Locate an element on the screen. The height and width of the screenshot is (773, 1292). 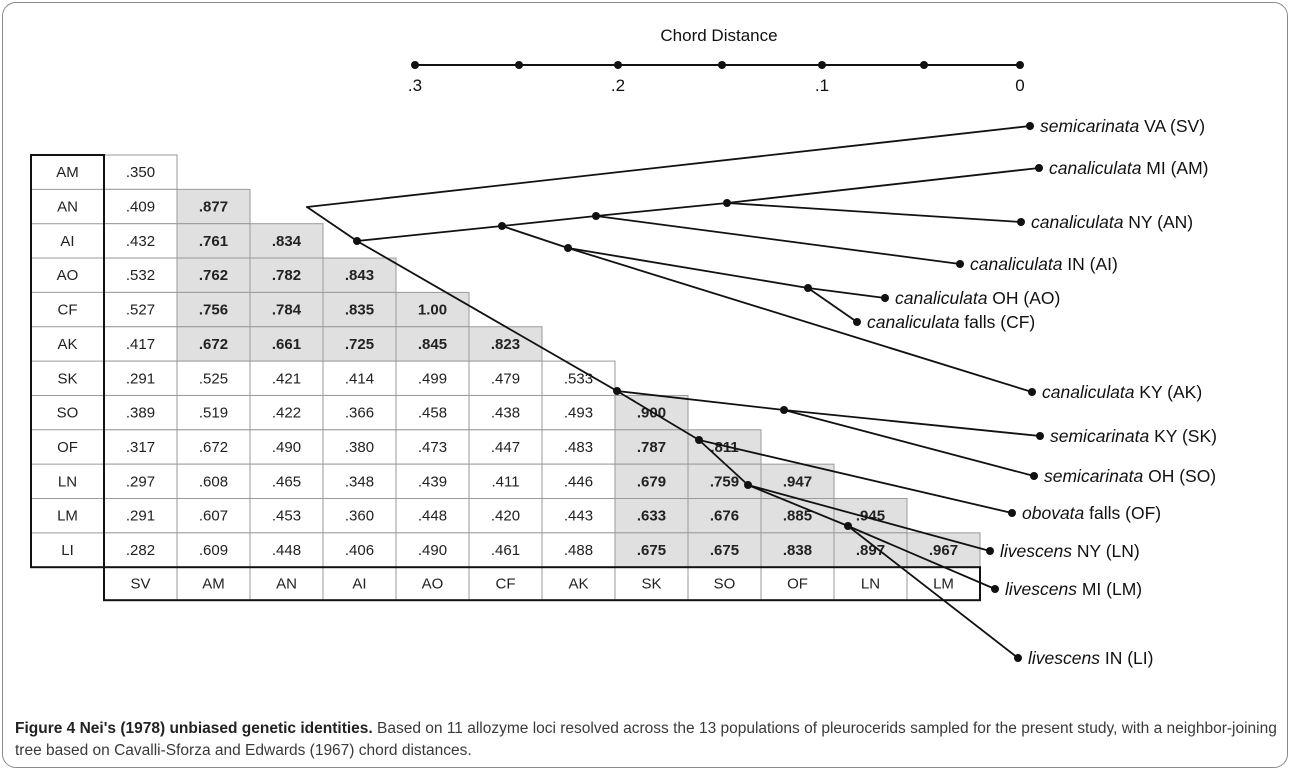
leaf-population: NY (AN) is located at coordinates (1158, 222).